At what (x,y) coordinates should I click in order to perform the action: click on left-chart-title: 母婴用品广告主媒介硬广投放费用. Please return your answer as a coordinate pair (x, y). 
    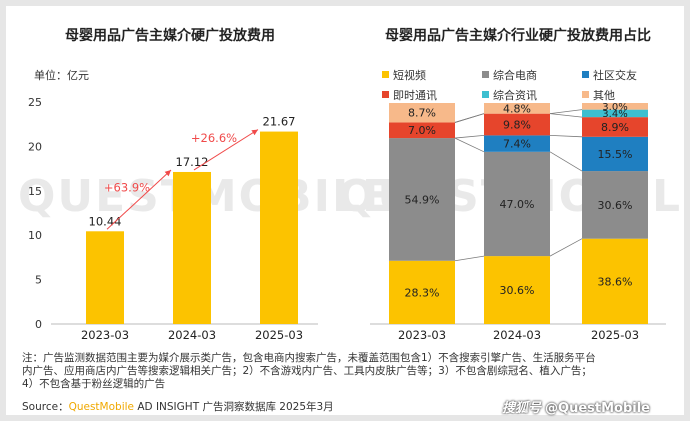
    Looking at the image, I should click on (170, 35).